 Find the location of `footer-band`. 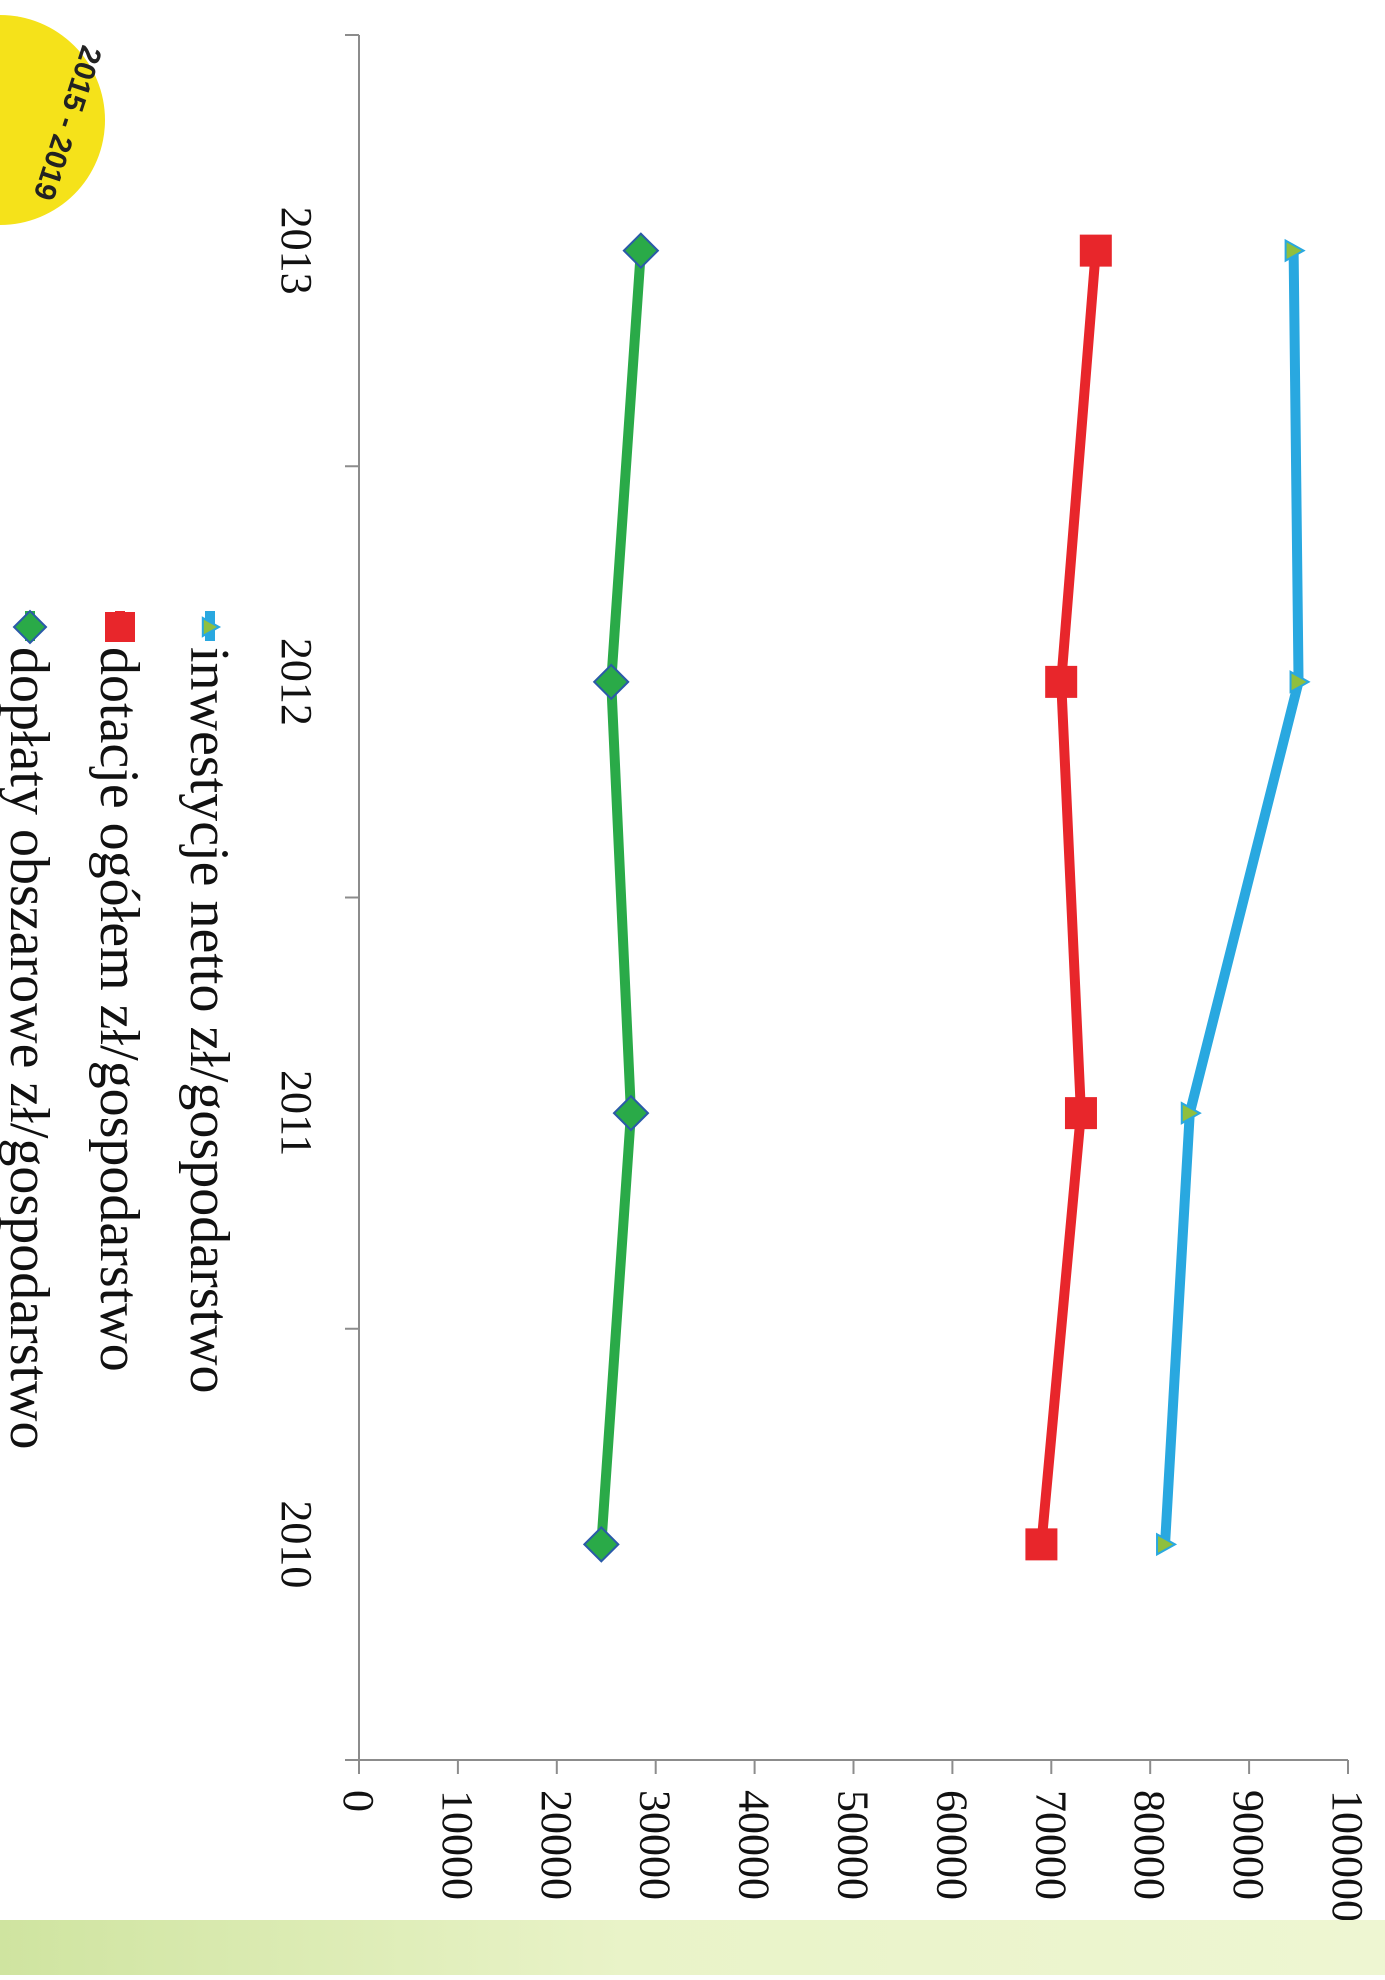

footer-band is located at coordinates (692, 1947).